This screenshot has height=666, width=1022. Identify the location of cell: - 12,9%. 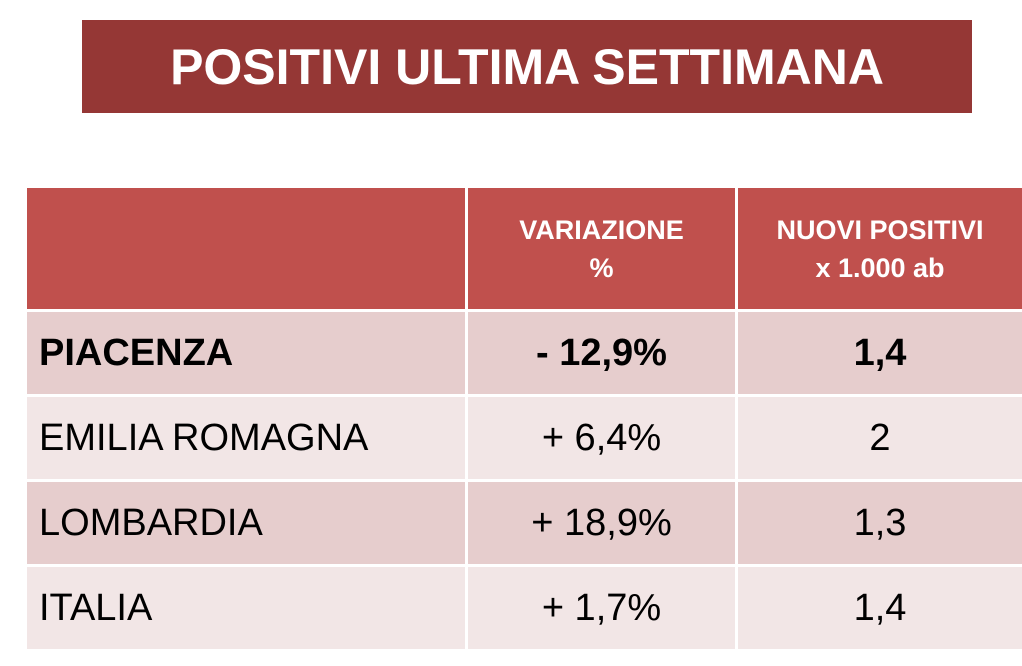
(601, 353).